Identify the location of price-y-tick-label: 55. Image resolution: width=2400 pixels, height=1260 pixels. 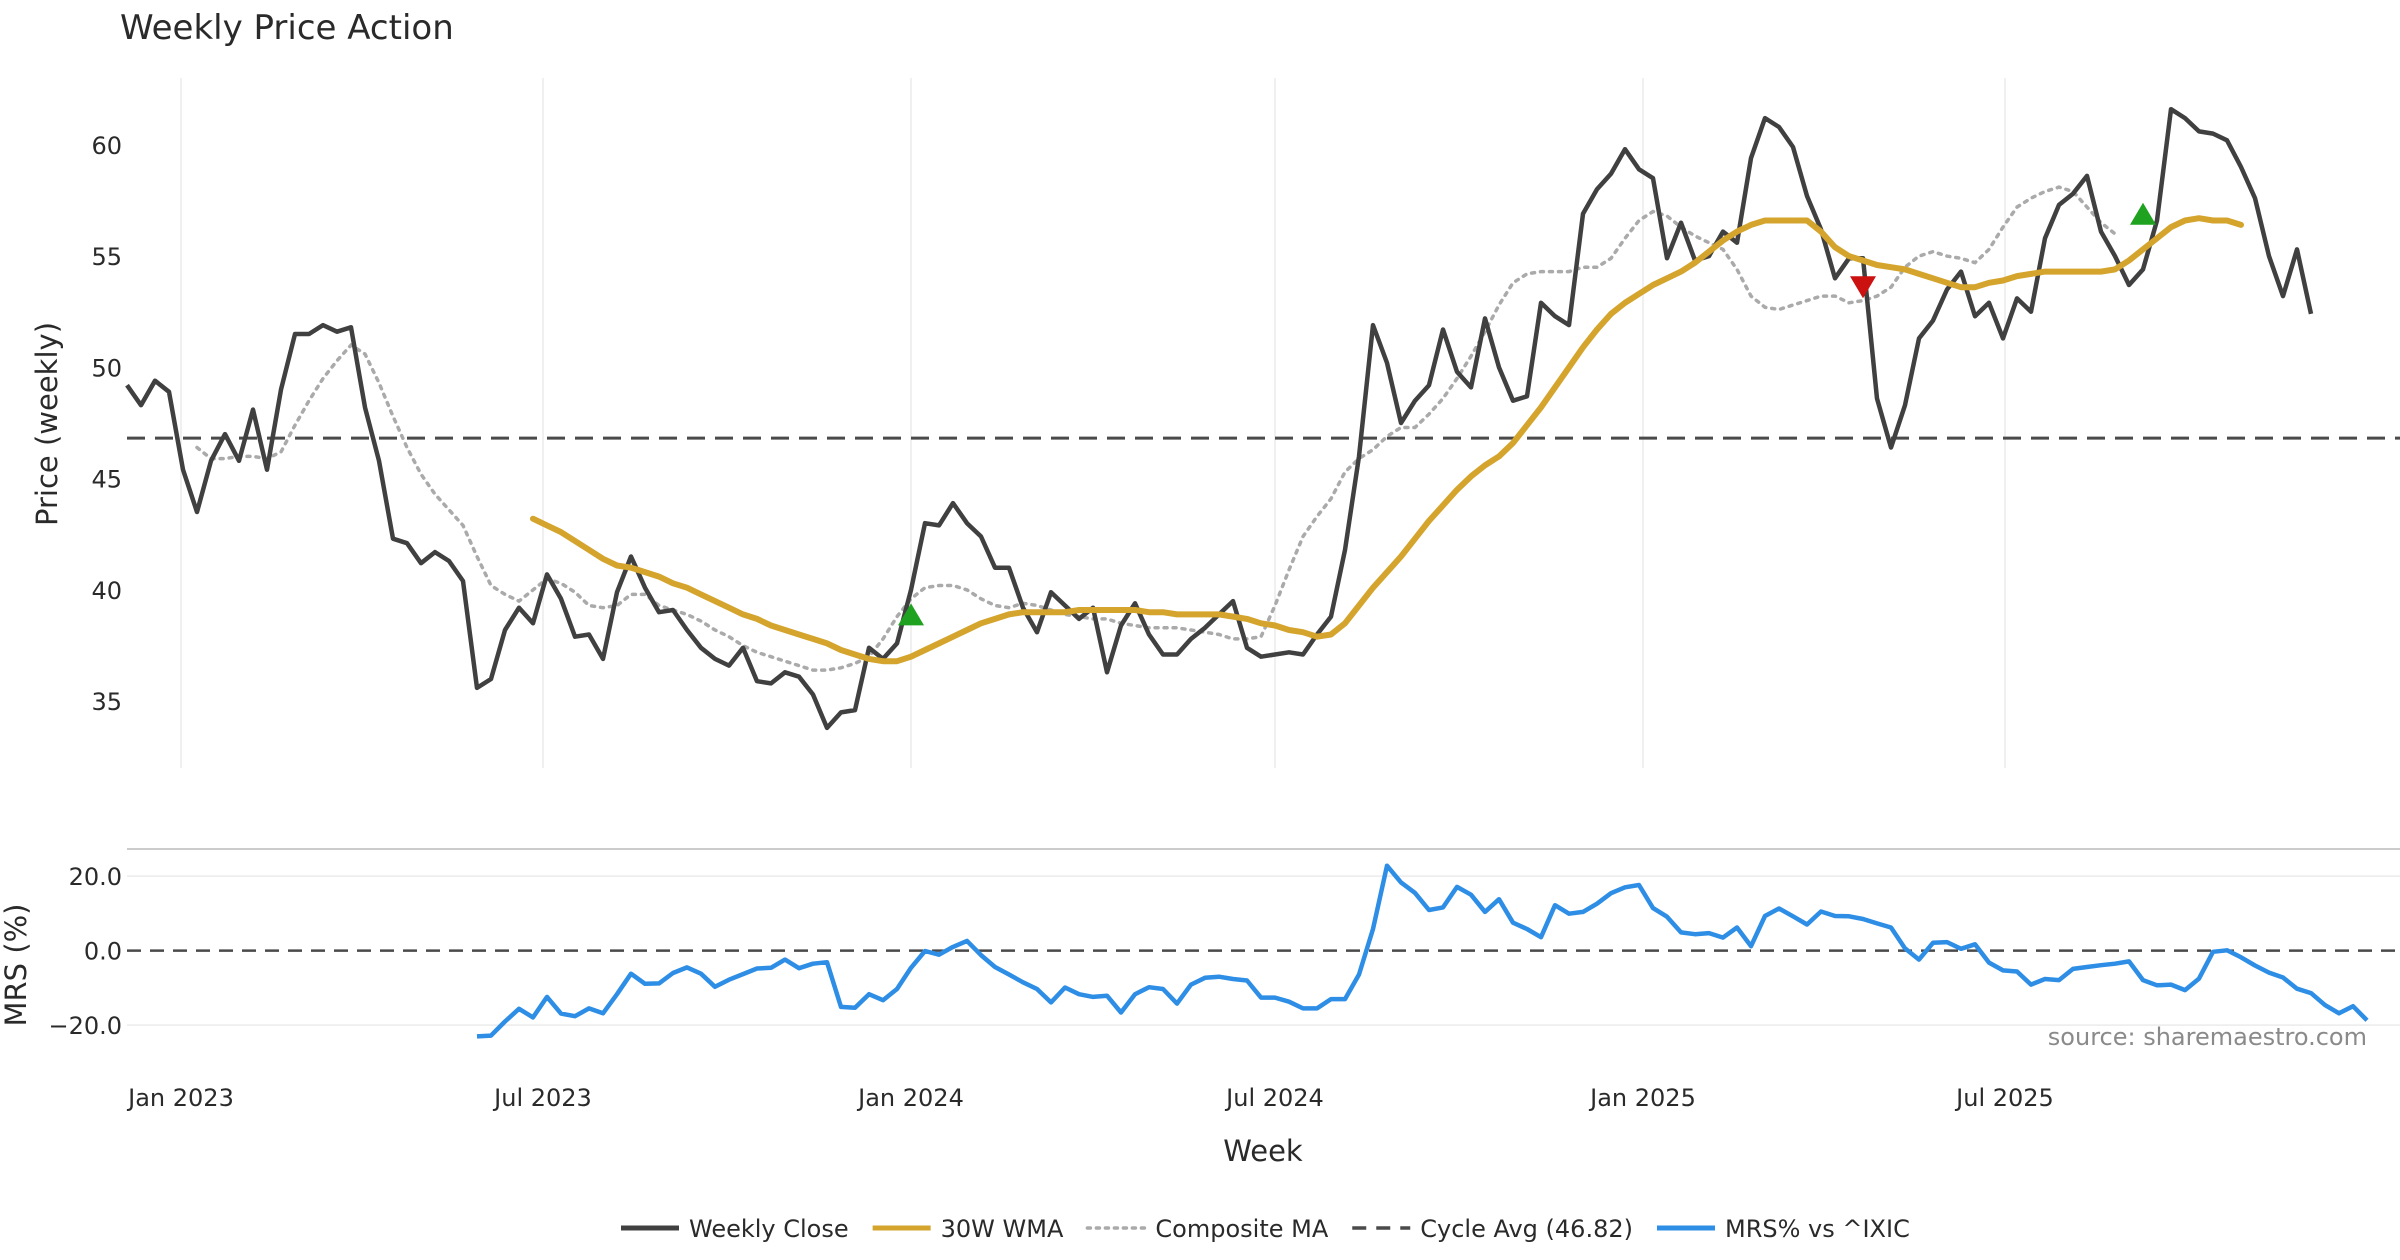
(106, 257).